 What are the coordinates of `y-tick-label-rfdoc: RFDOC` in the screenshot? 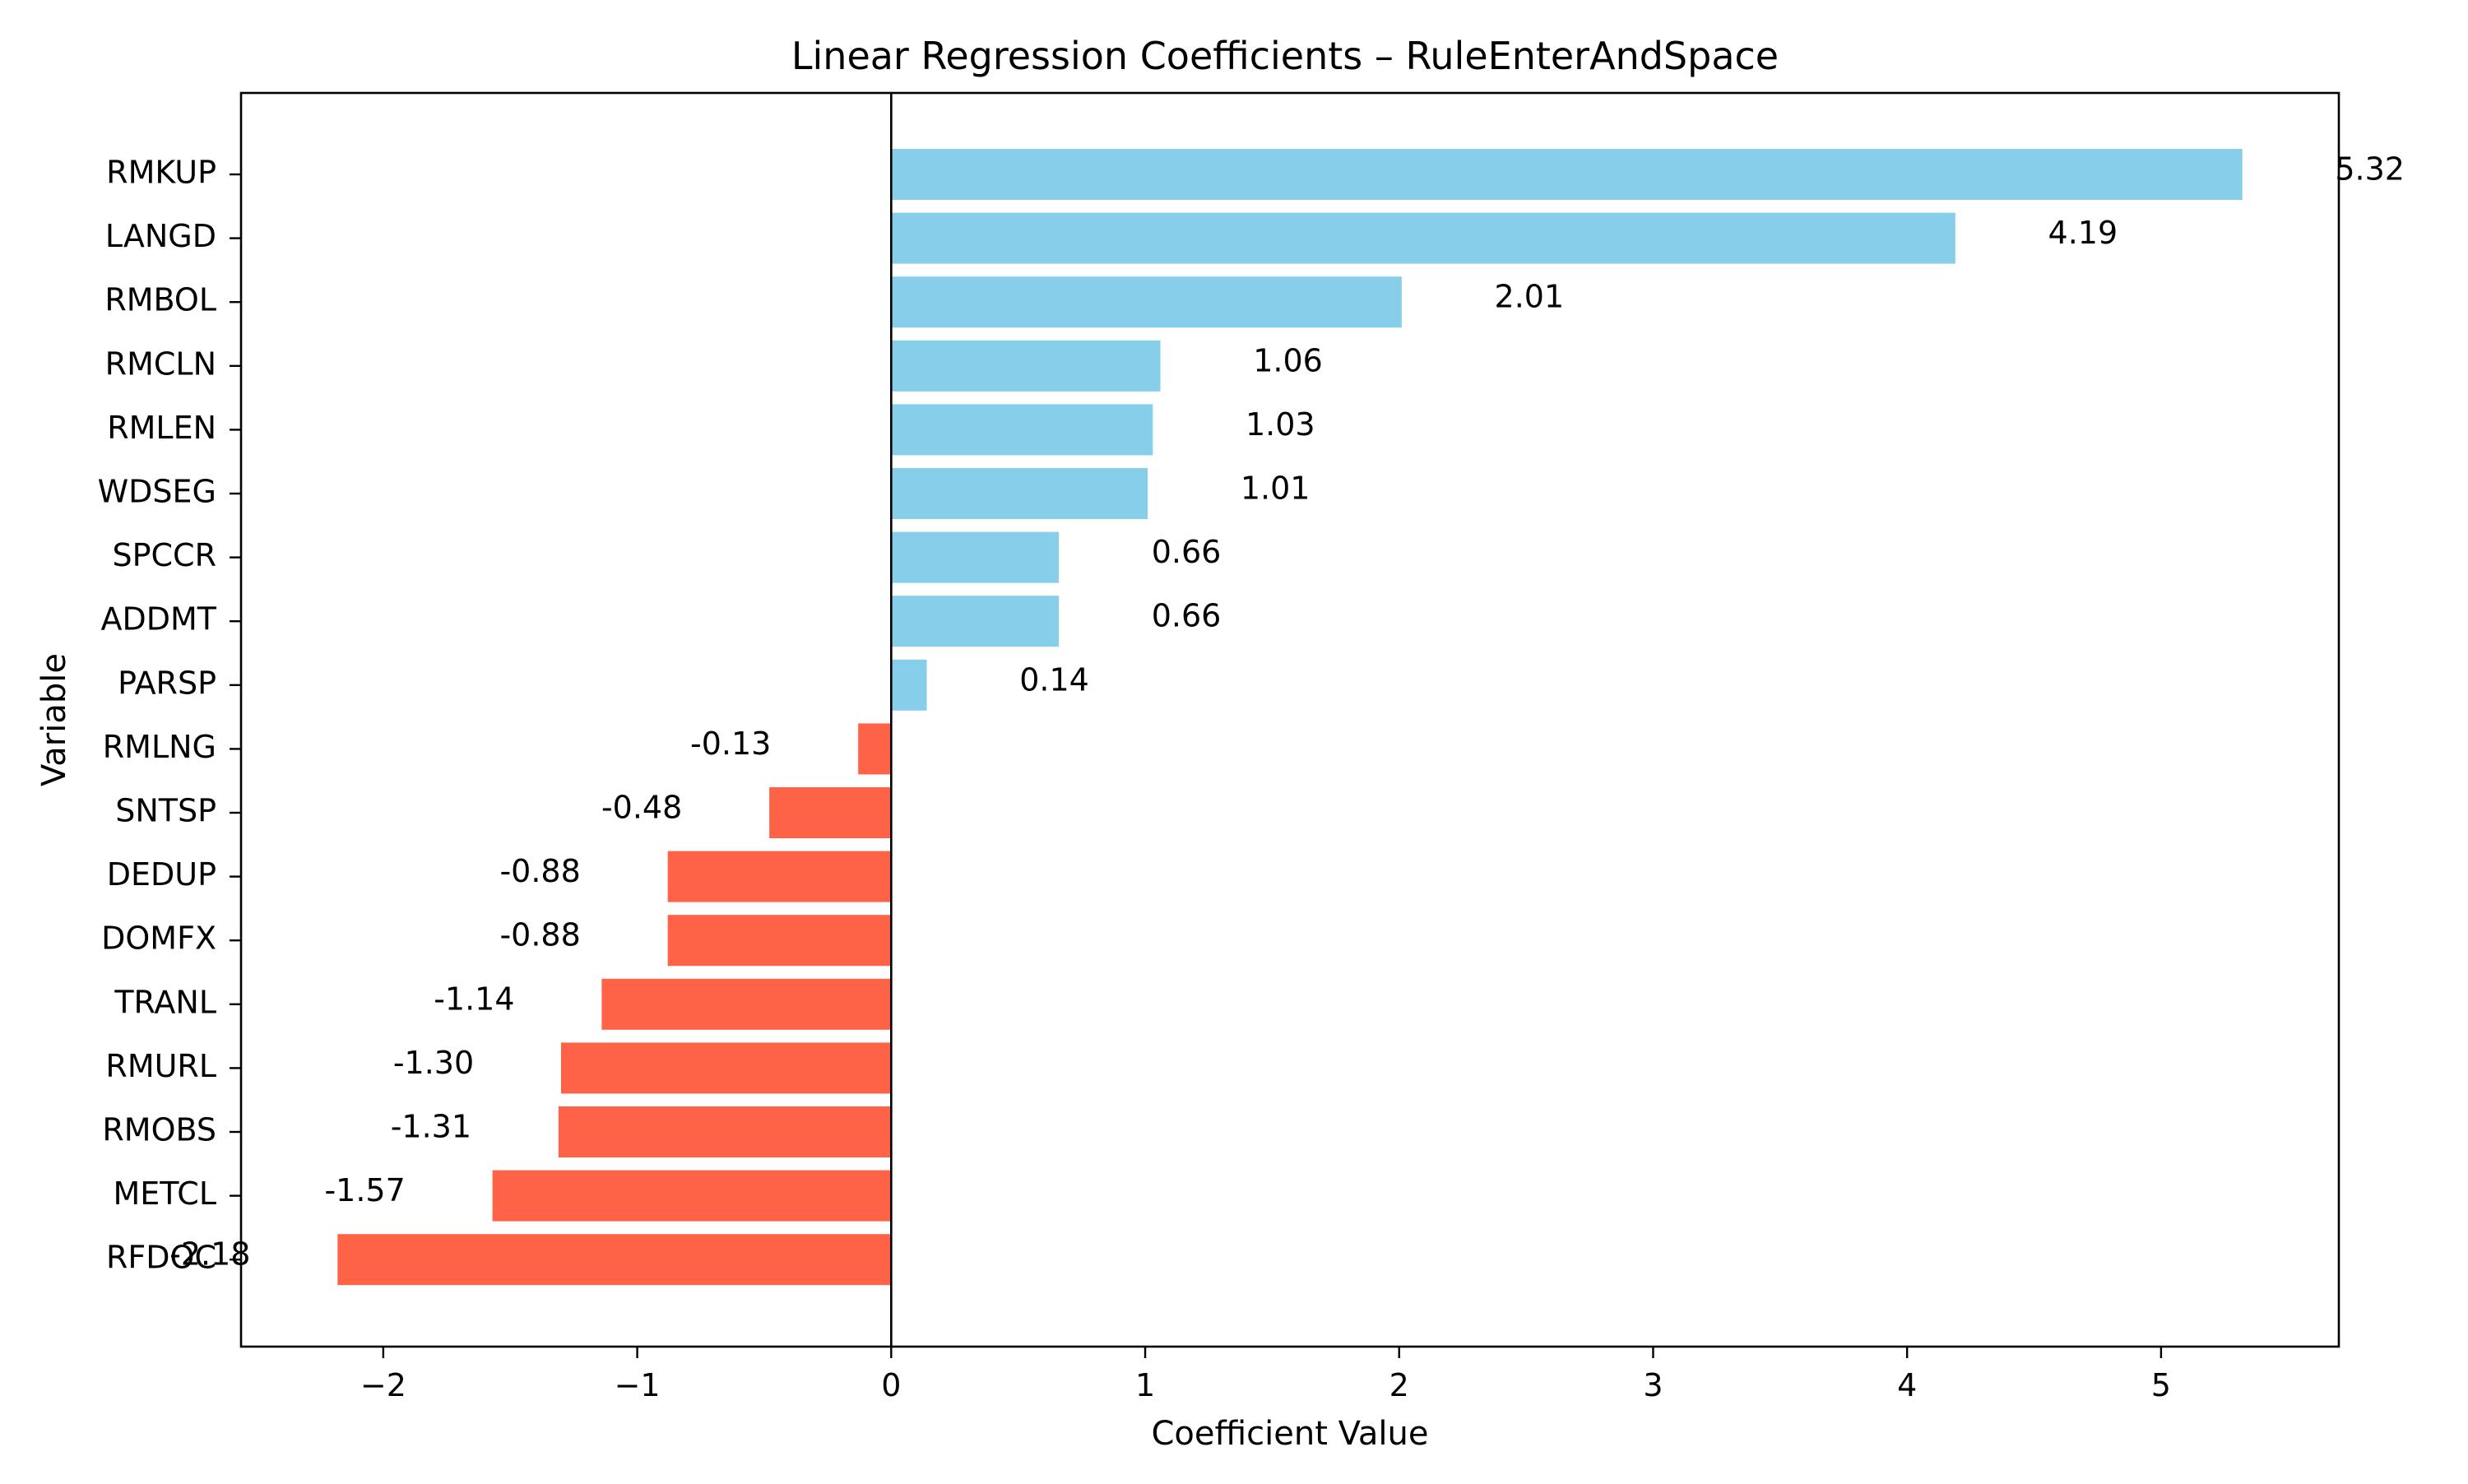 It's located at (161, 1258).